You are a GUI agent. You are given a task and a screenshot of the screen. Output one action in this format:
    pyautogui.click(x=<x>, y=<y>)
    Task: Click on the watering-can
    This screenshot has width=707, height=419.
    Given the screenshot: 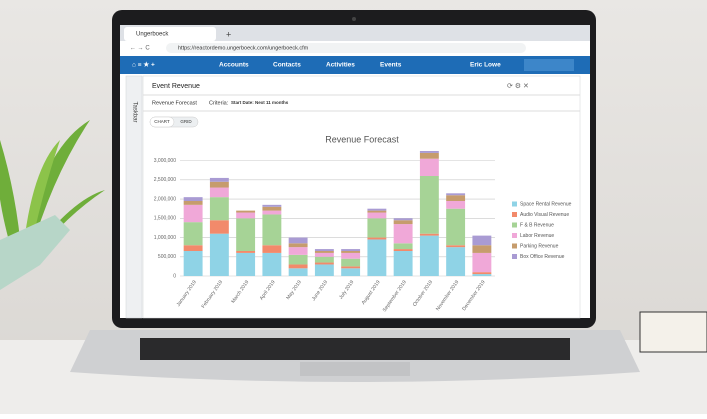 What is the action you would take?
    pyautogui.click(x=35, y=252)
    